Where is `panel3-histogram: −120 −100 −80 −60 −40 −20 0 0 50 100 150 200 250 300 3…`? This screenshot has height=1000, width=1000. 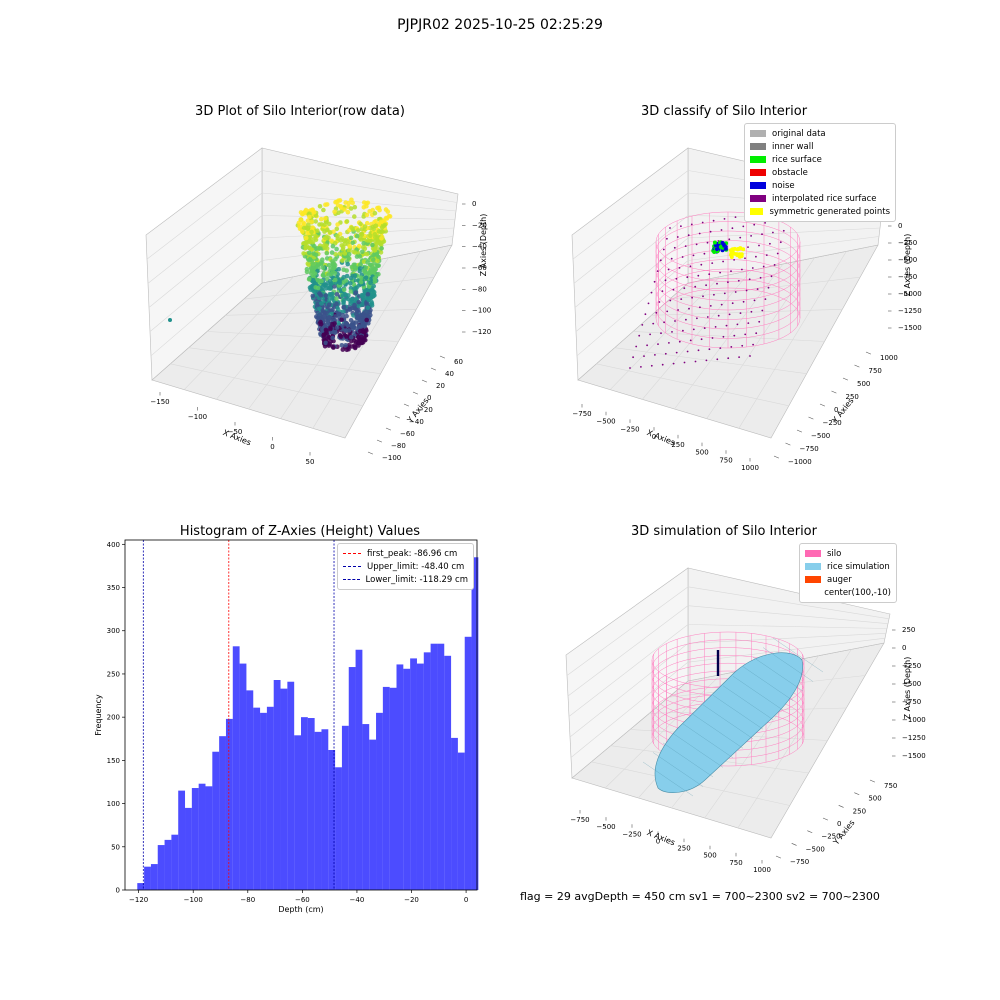
panel3-histogram: −120 −100 −80 −60 −40 −20 0 0 50 100 150 200 250 300 3… is located at coordinates (286, 726).